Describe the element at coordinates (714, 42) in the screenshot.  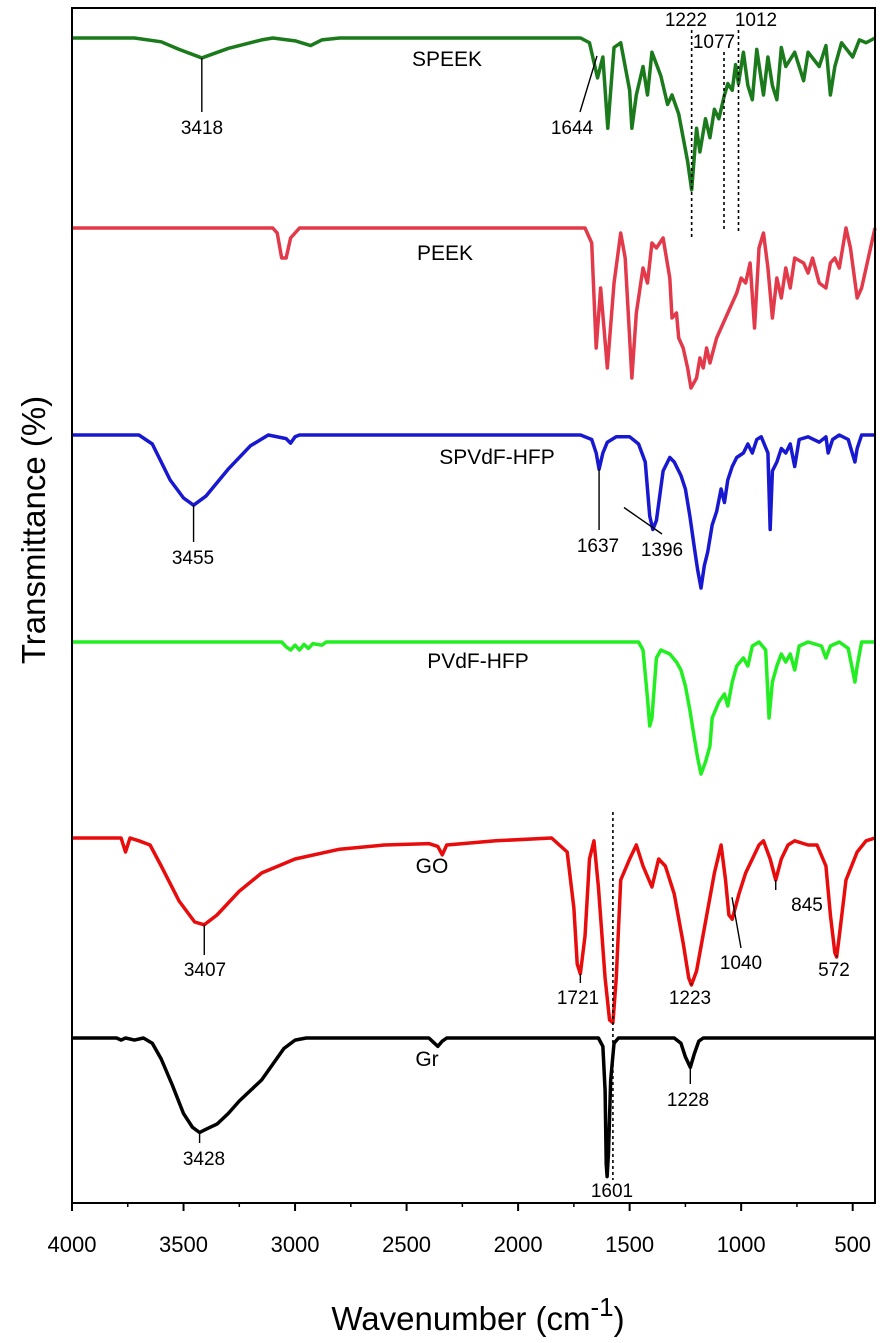
I see `peak-label-1077: 1077` at that location.